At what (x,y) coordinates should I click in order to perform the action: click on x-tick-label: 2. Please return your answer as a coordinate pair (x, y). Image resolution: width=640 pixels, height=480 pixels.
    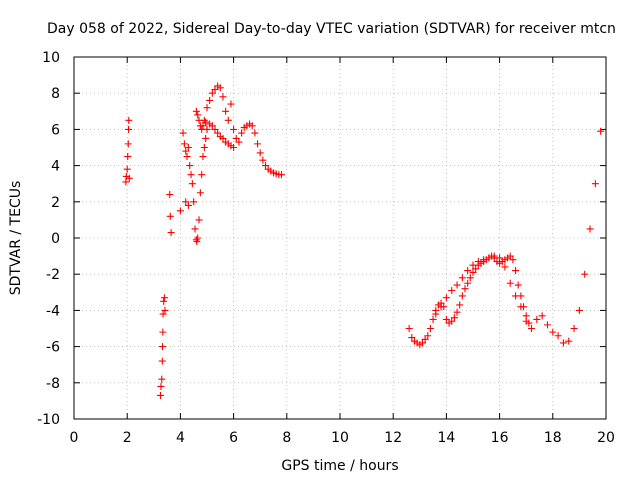
    Looking at the image, I should click on (127, 438).